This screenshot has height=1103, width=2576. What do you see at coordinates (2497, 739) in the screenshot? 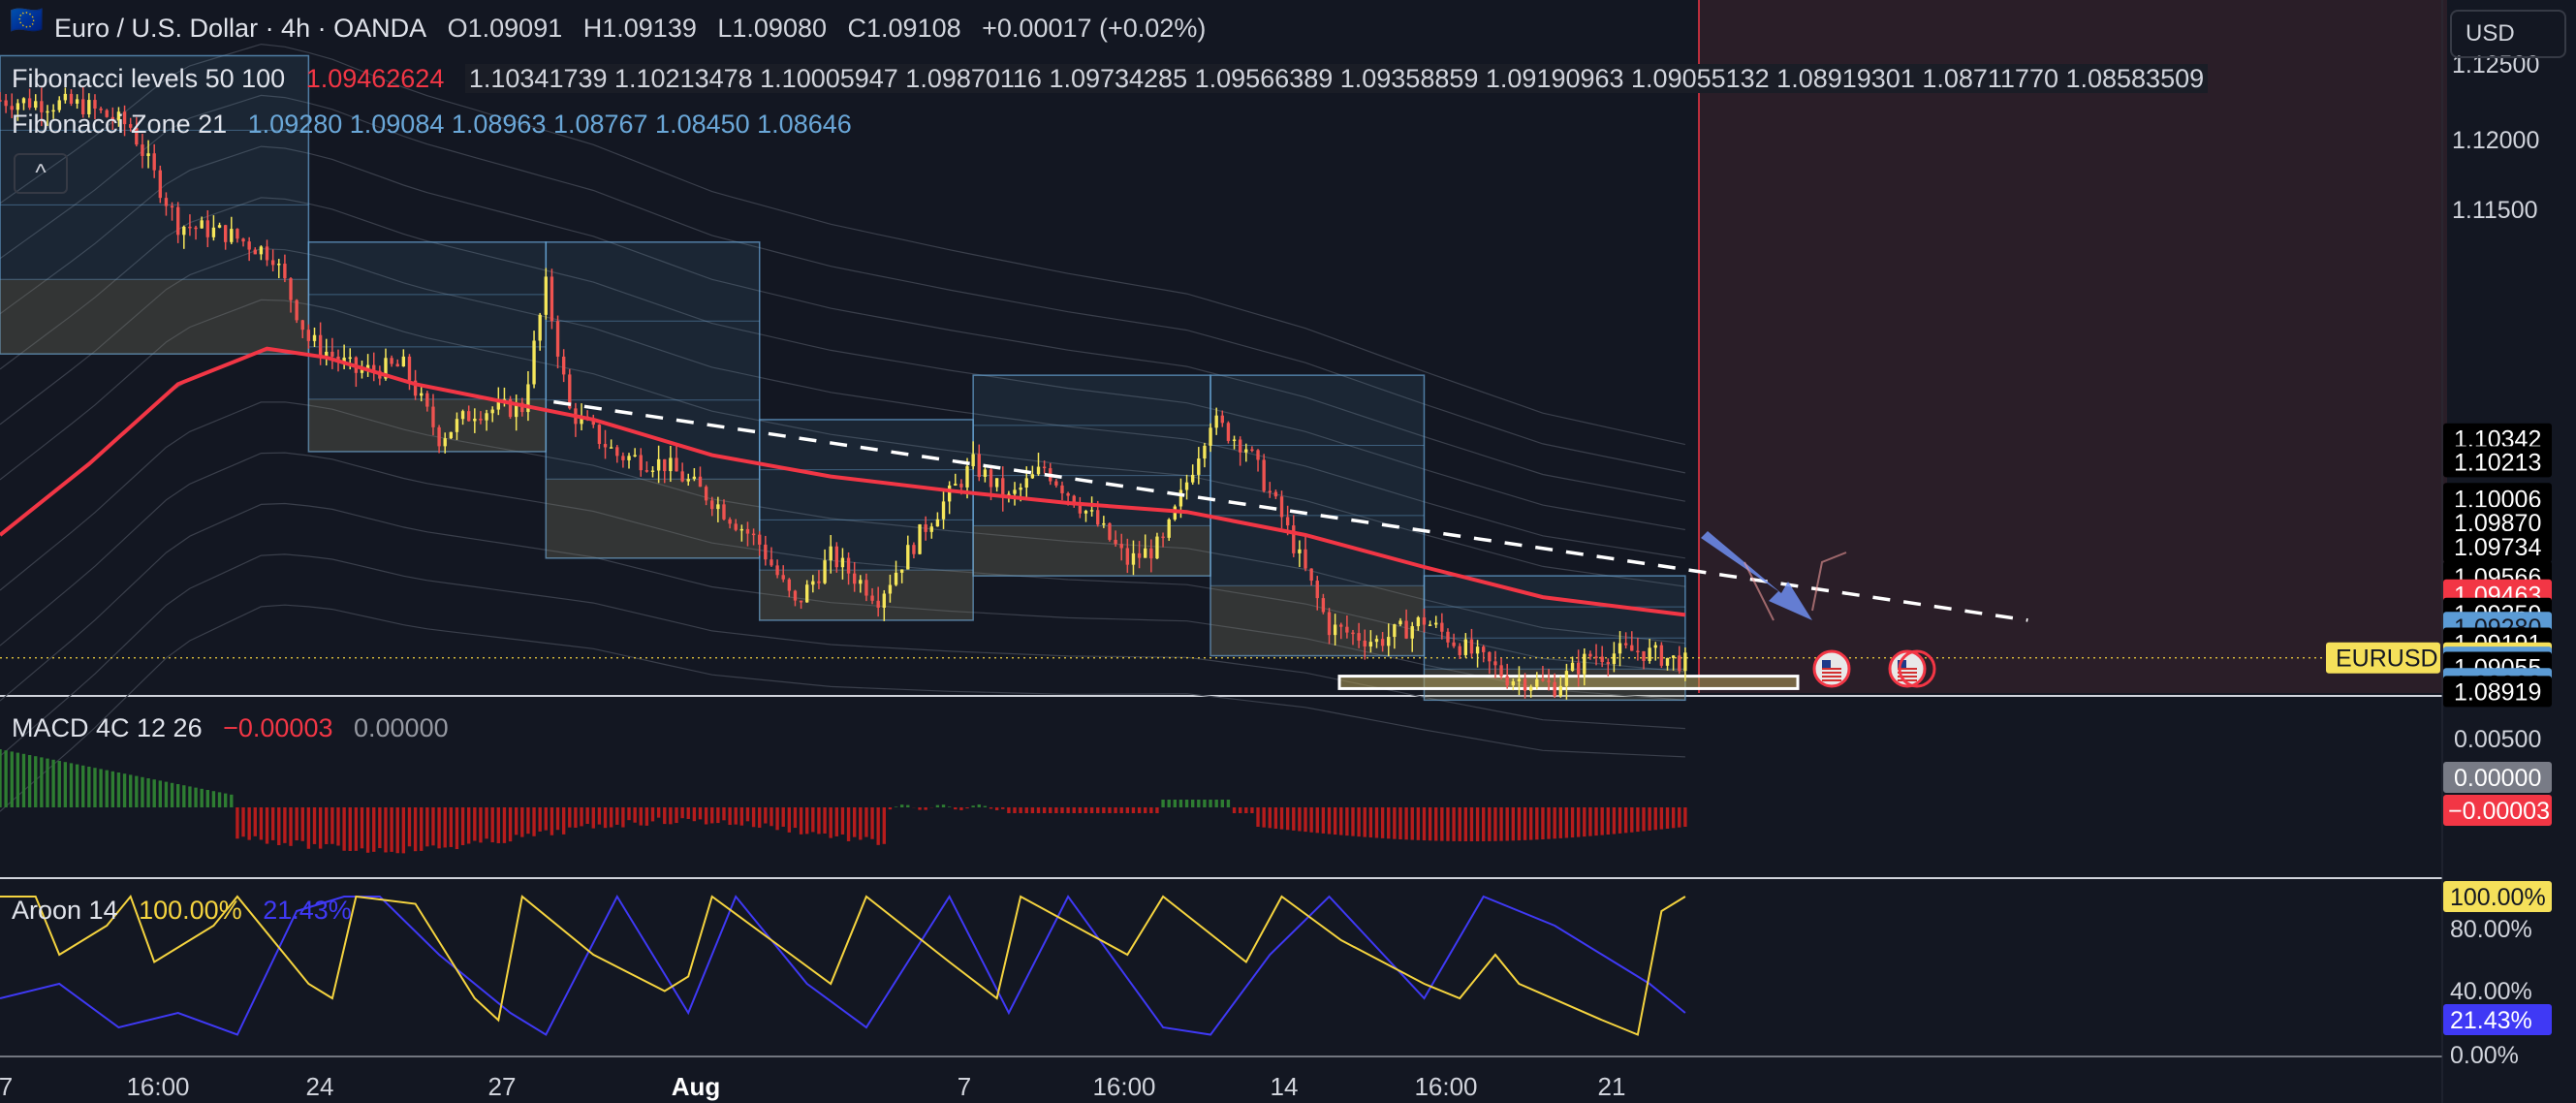
I see `macd-axis-label: 0.00500` at bounding box center [2497, 739].